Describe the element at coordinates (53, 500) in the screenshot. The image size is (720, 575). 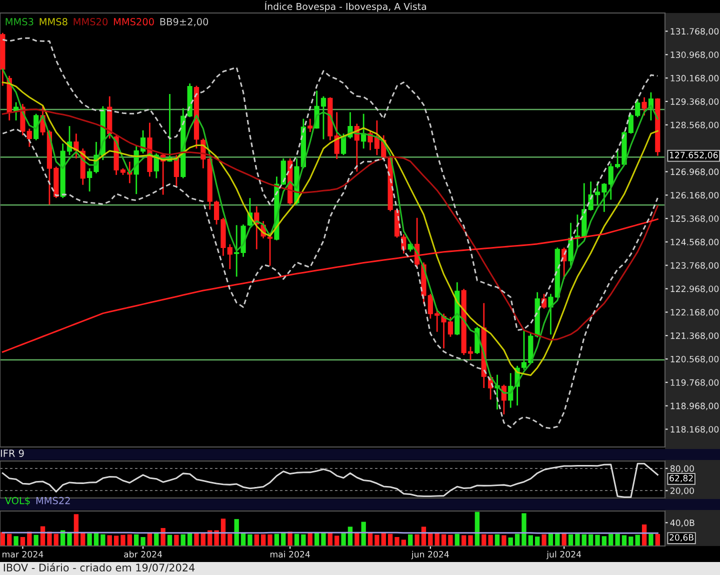
I see `text: MMS22` at that location.